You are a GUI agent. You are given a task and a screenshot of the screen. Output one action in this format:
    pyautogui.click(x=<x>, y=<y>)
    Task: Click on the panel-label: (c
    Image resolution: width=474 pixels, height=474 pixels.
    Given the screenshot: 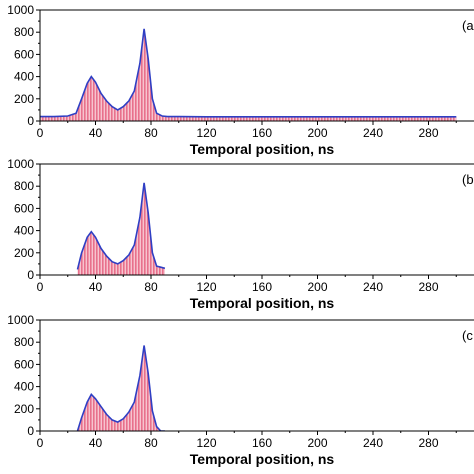 What is the action you would take?
    pyautogui.click(x=467, y=335)
    